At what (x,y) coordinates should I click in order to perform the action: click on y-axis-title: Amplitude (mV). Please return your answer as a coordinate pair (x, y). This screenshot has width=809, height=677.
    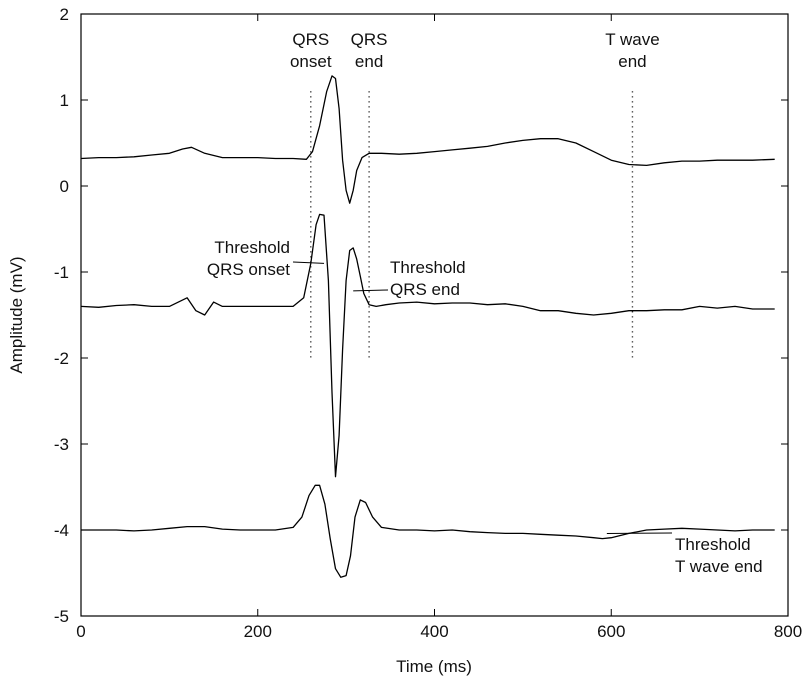
    Looking at the image, I should click on (16, 314).